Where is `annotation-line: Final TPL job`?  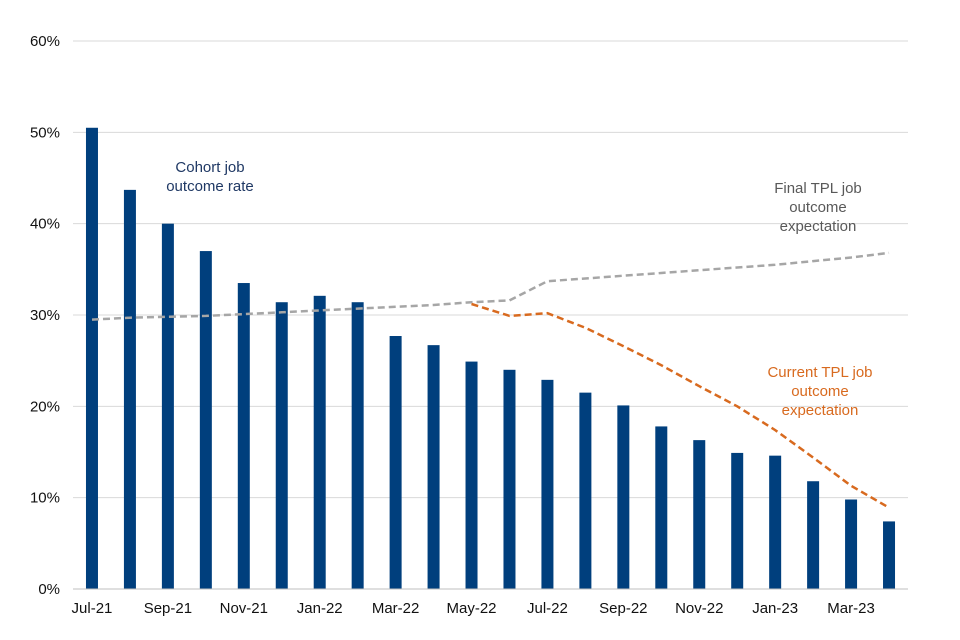
annotation-line: Final TPL job is located at coordinates (818, 188).